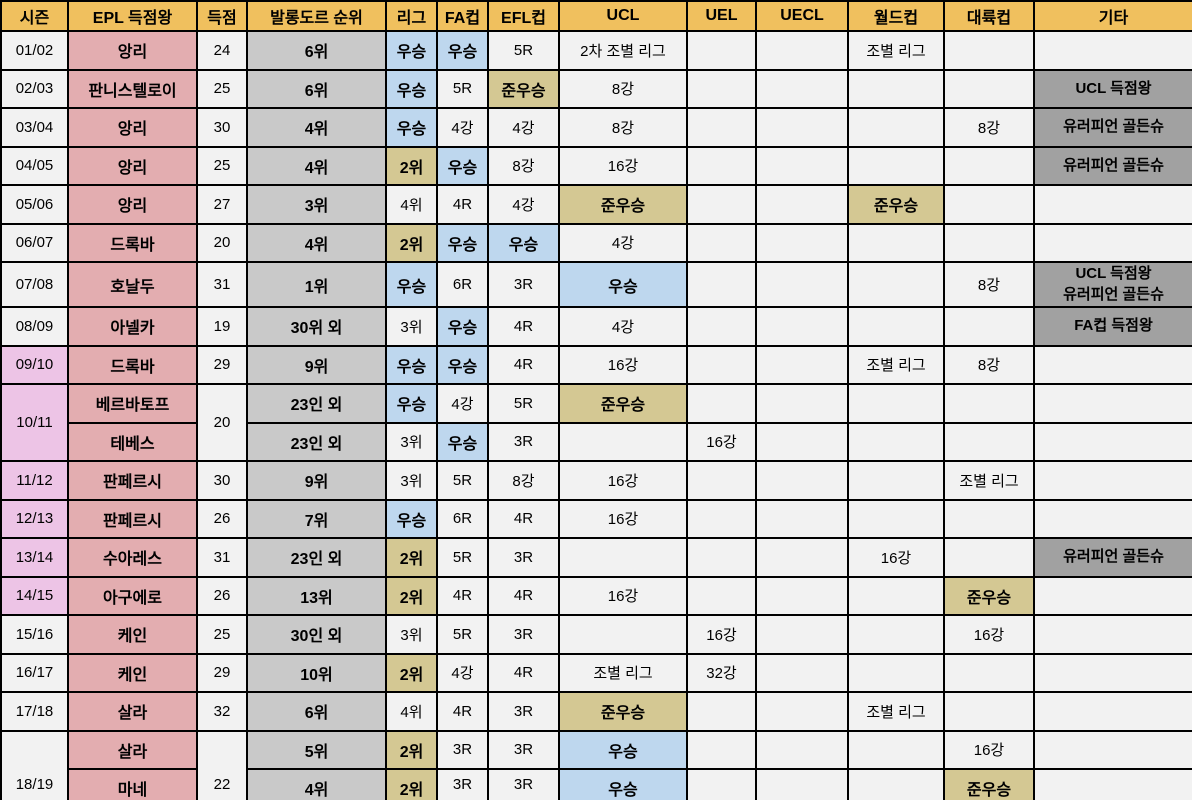  What do you see at coordinates (316, 518) in the screenshot?
I see `cell-ballon: 7위` at bounding box center [316, 518].